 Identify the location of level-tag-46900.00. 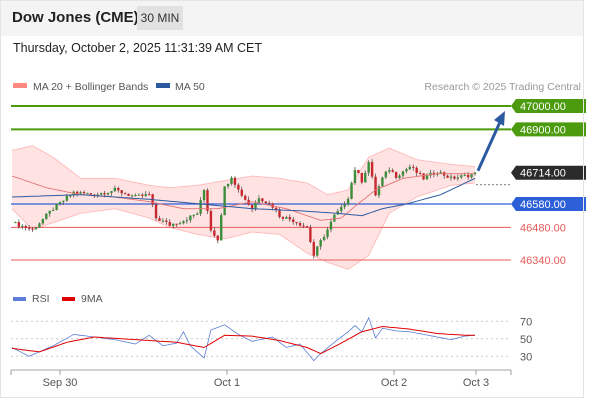
(548, 129).